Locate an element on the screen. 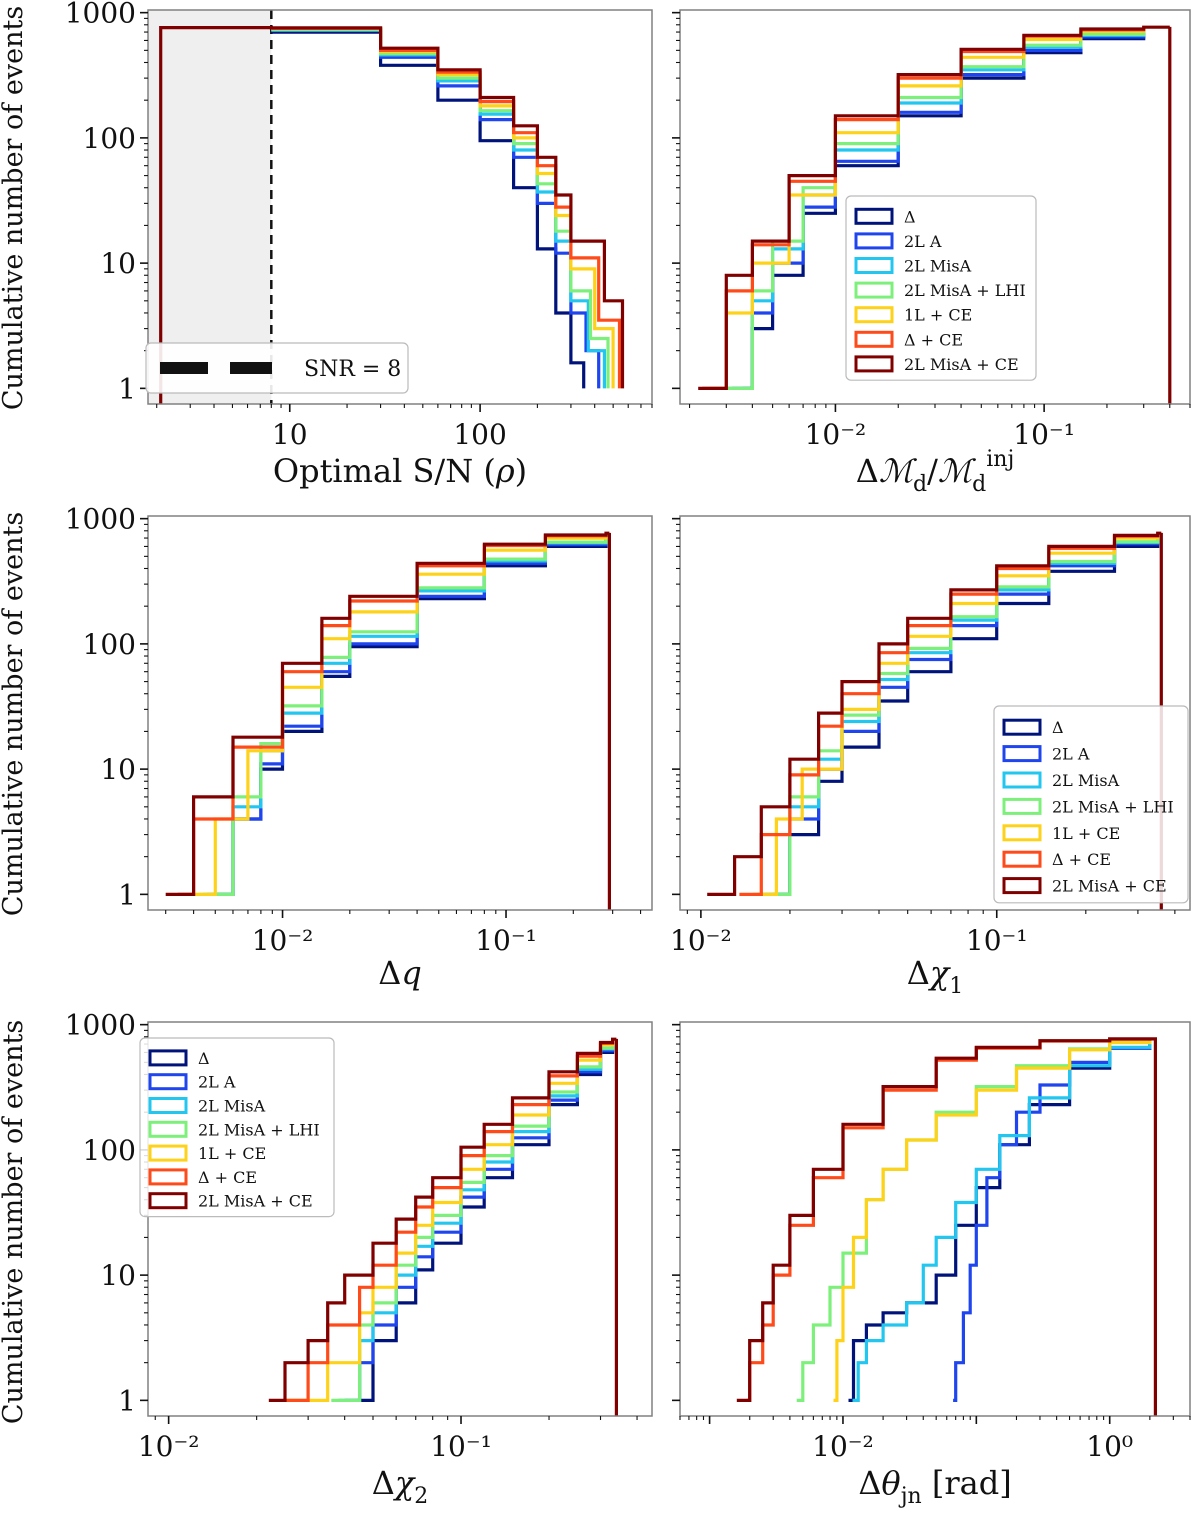  x-axis-label: Δℳd/ℳdinj is located at coordinates (935, 472).